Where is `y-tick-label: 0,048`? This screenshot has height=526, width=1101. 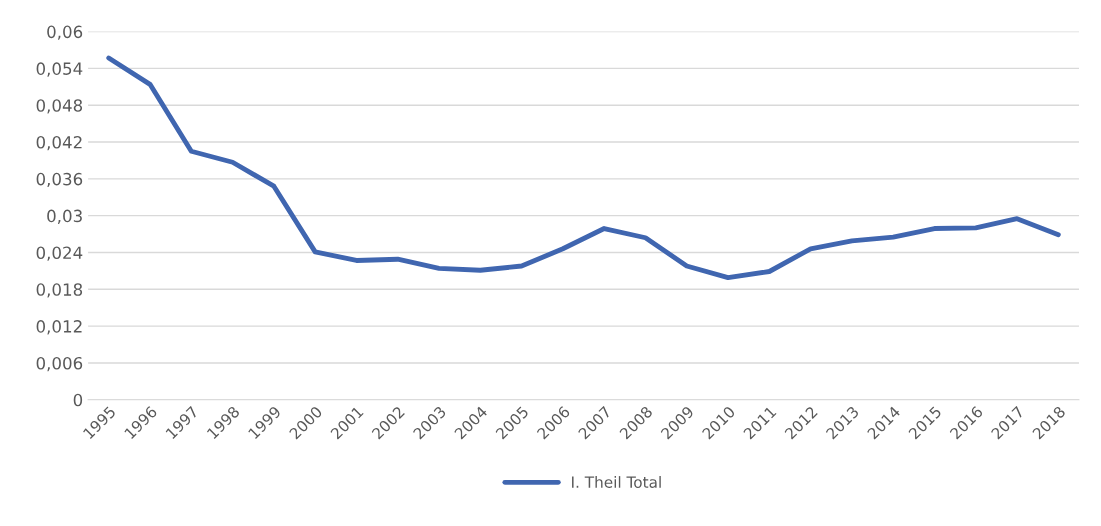
y-tick-label: 0,048 is located at coordinates (59, 106).